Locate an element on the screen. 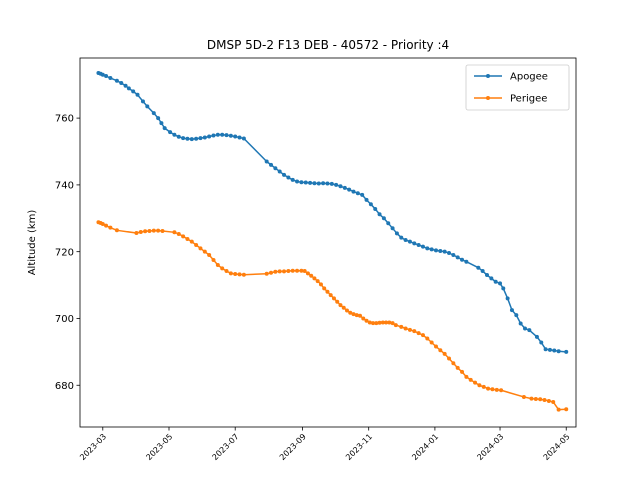  y-axis: 680 700 720 740 760 is located at coordinates (67, 253).